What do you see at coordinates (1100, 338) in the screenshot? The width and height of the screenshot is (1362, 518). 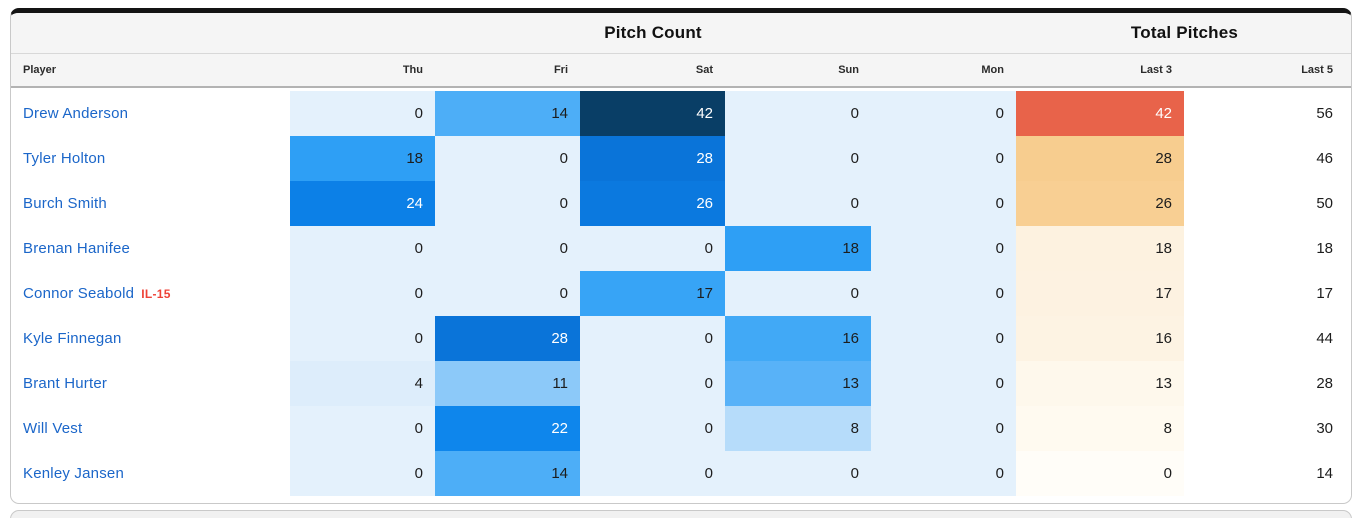 I see `last3-cell: 16` at bounding box center [1100, 338].